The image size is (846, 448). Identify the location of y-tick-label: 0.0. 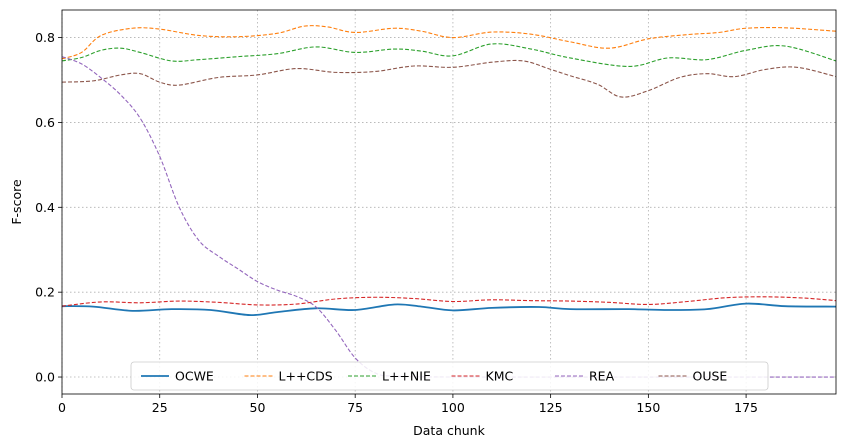
(45, 377).